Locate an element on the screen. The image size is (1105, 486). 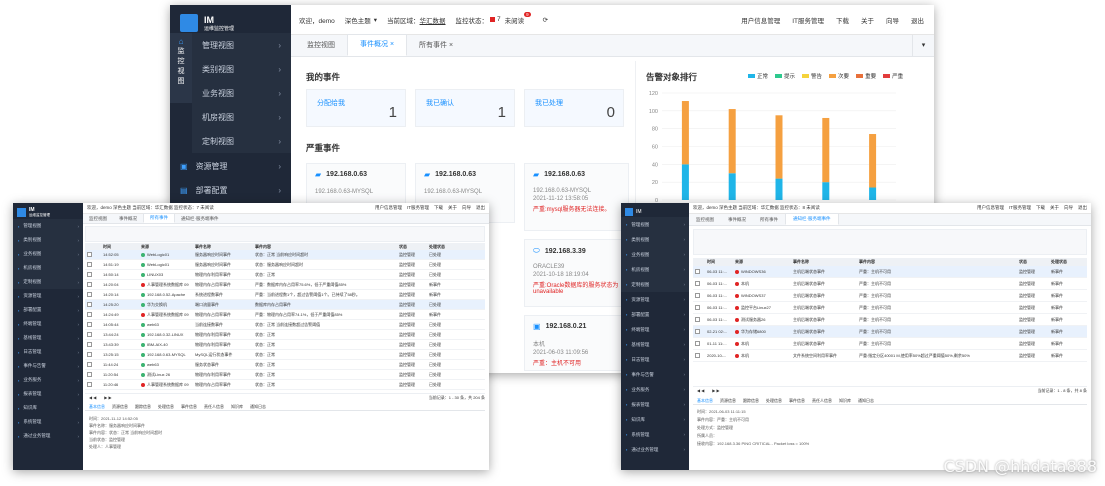
topbar-status: 欢迎，demo 深色主题 当前区域：华汇数据 监控状态：8 未阅读 is located at coordinates (756, 207).